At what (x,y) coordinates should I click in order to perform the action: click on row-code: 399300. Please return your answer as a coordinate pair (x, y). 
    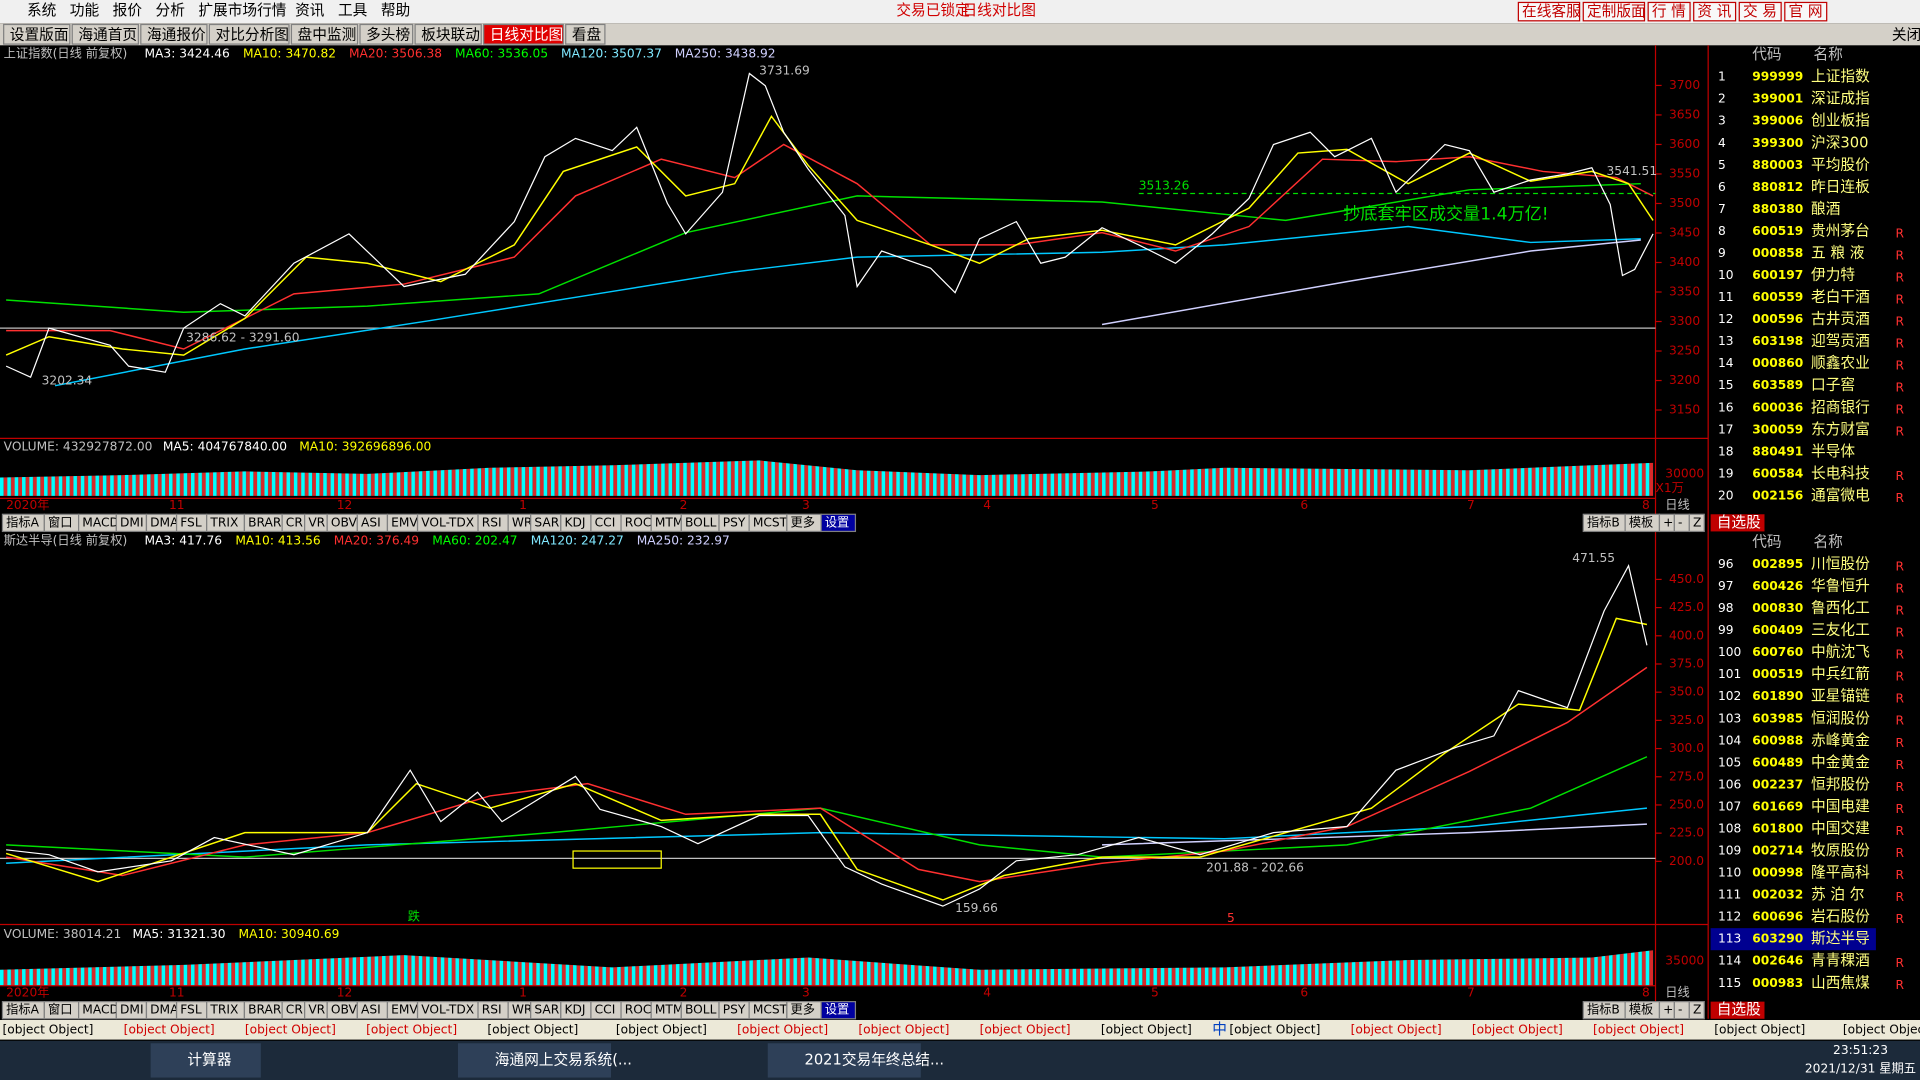
    Looking at the image, I should click on (1777, 143).